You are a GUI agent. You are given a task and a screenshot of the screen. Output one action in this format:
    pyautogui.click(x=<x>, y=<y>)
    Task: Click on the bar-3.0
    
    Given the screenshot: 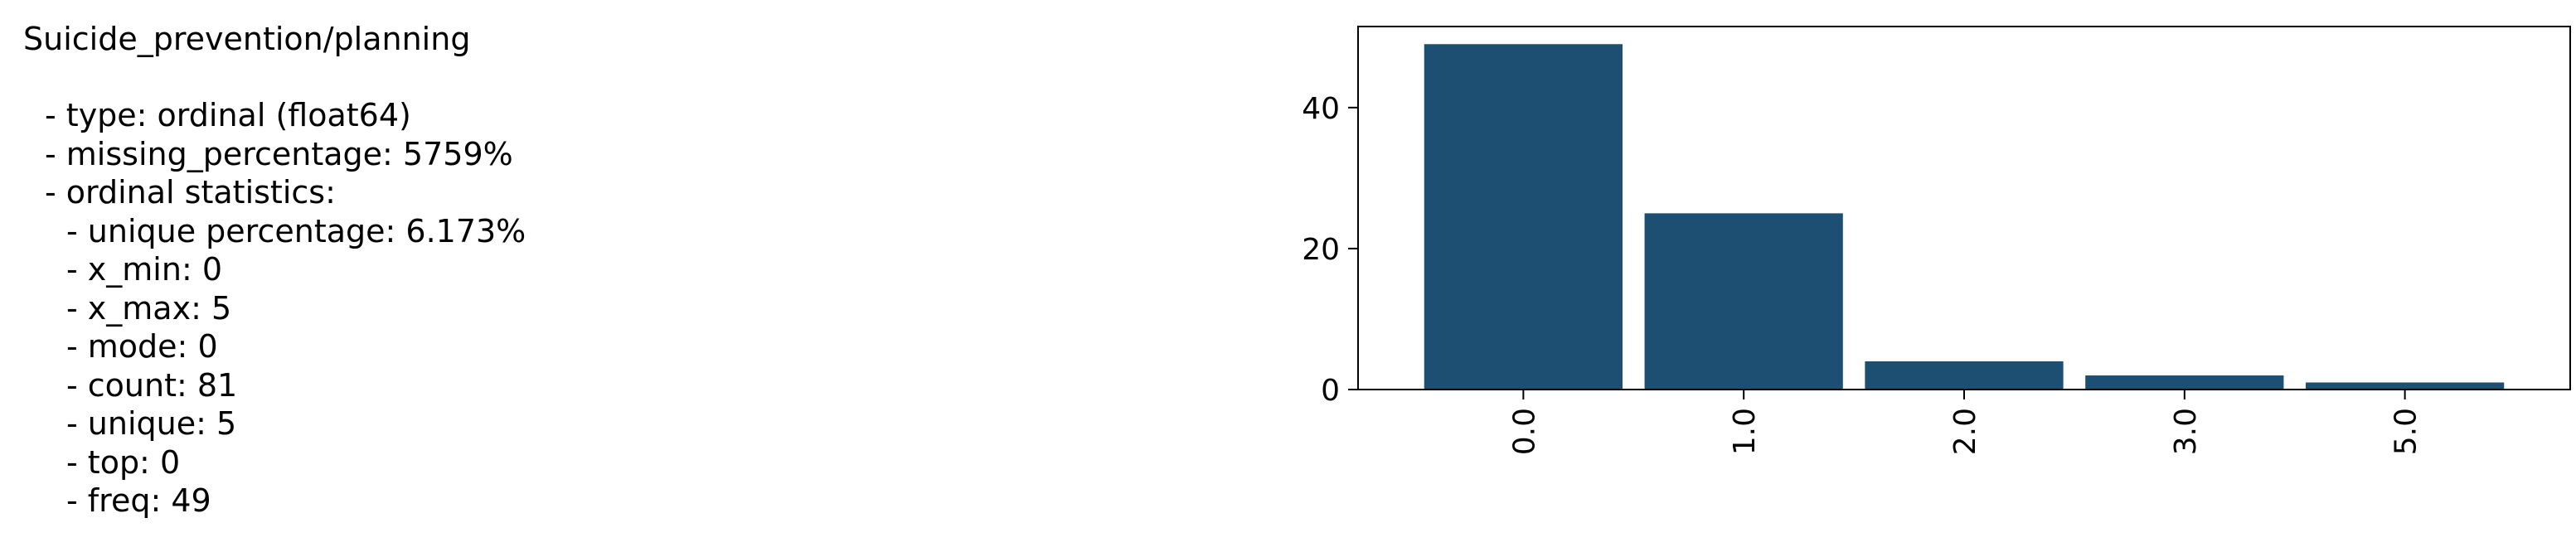 What is the action you would take?
    pyautogui.click(x=2184, y=382)
    